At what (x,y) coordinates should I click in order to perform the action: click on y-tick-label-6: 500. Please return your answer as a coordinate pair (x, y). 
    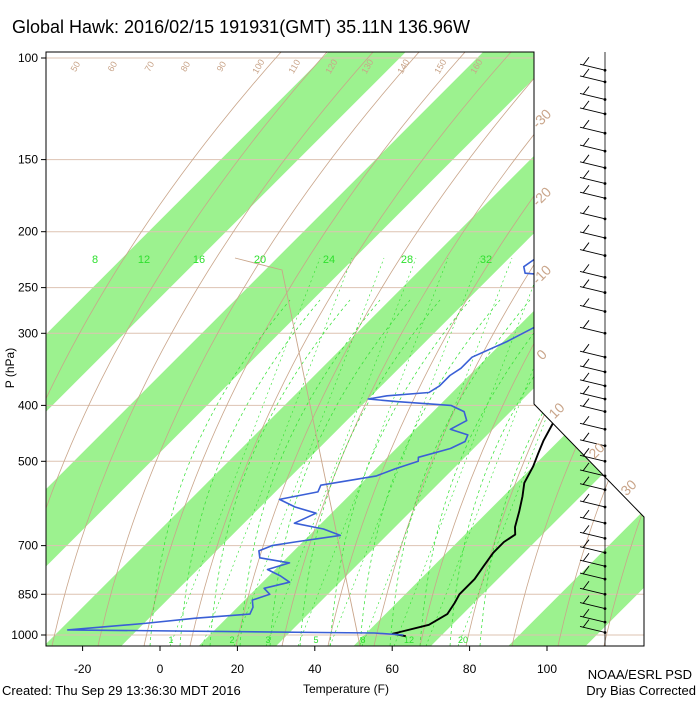
    Looking at the image, I should click on (28, 461).